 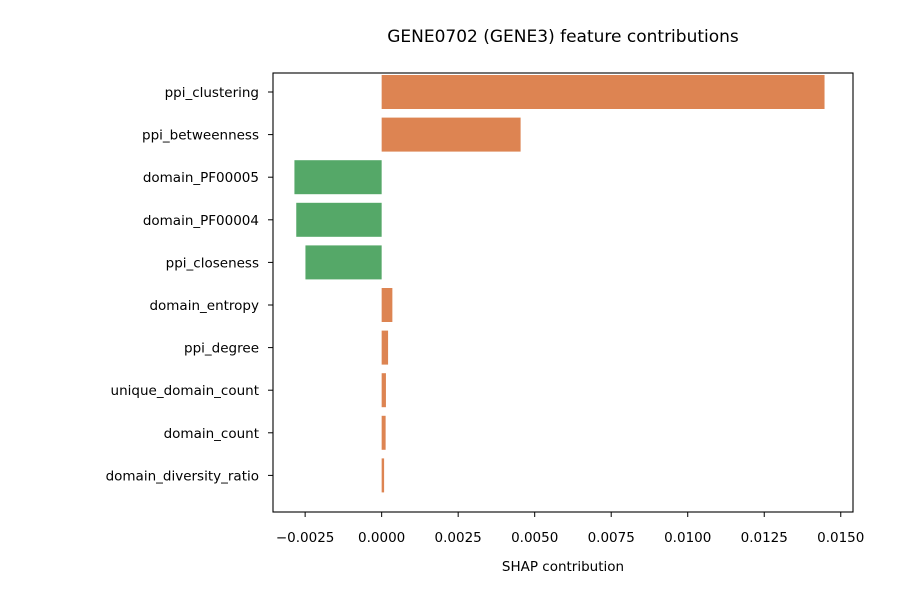 What do you see at coordinates (840, 538) in the screenshot?
I see `x-tick-label: 0.0150` at bounding box center [840, 538].